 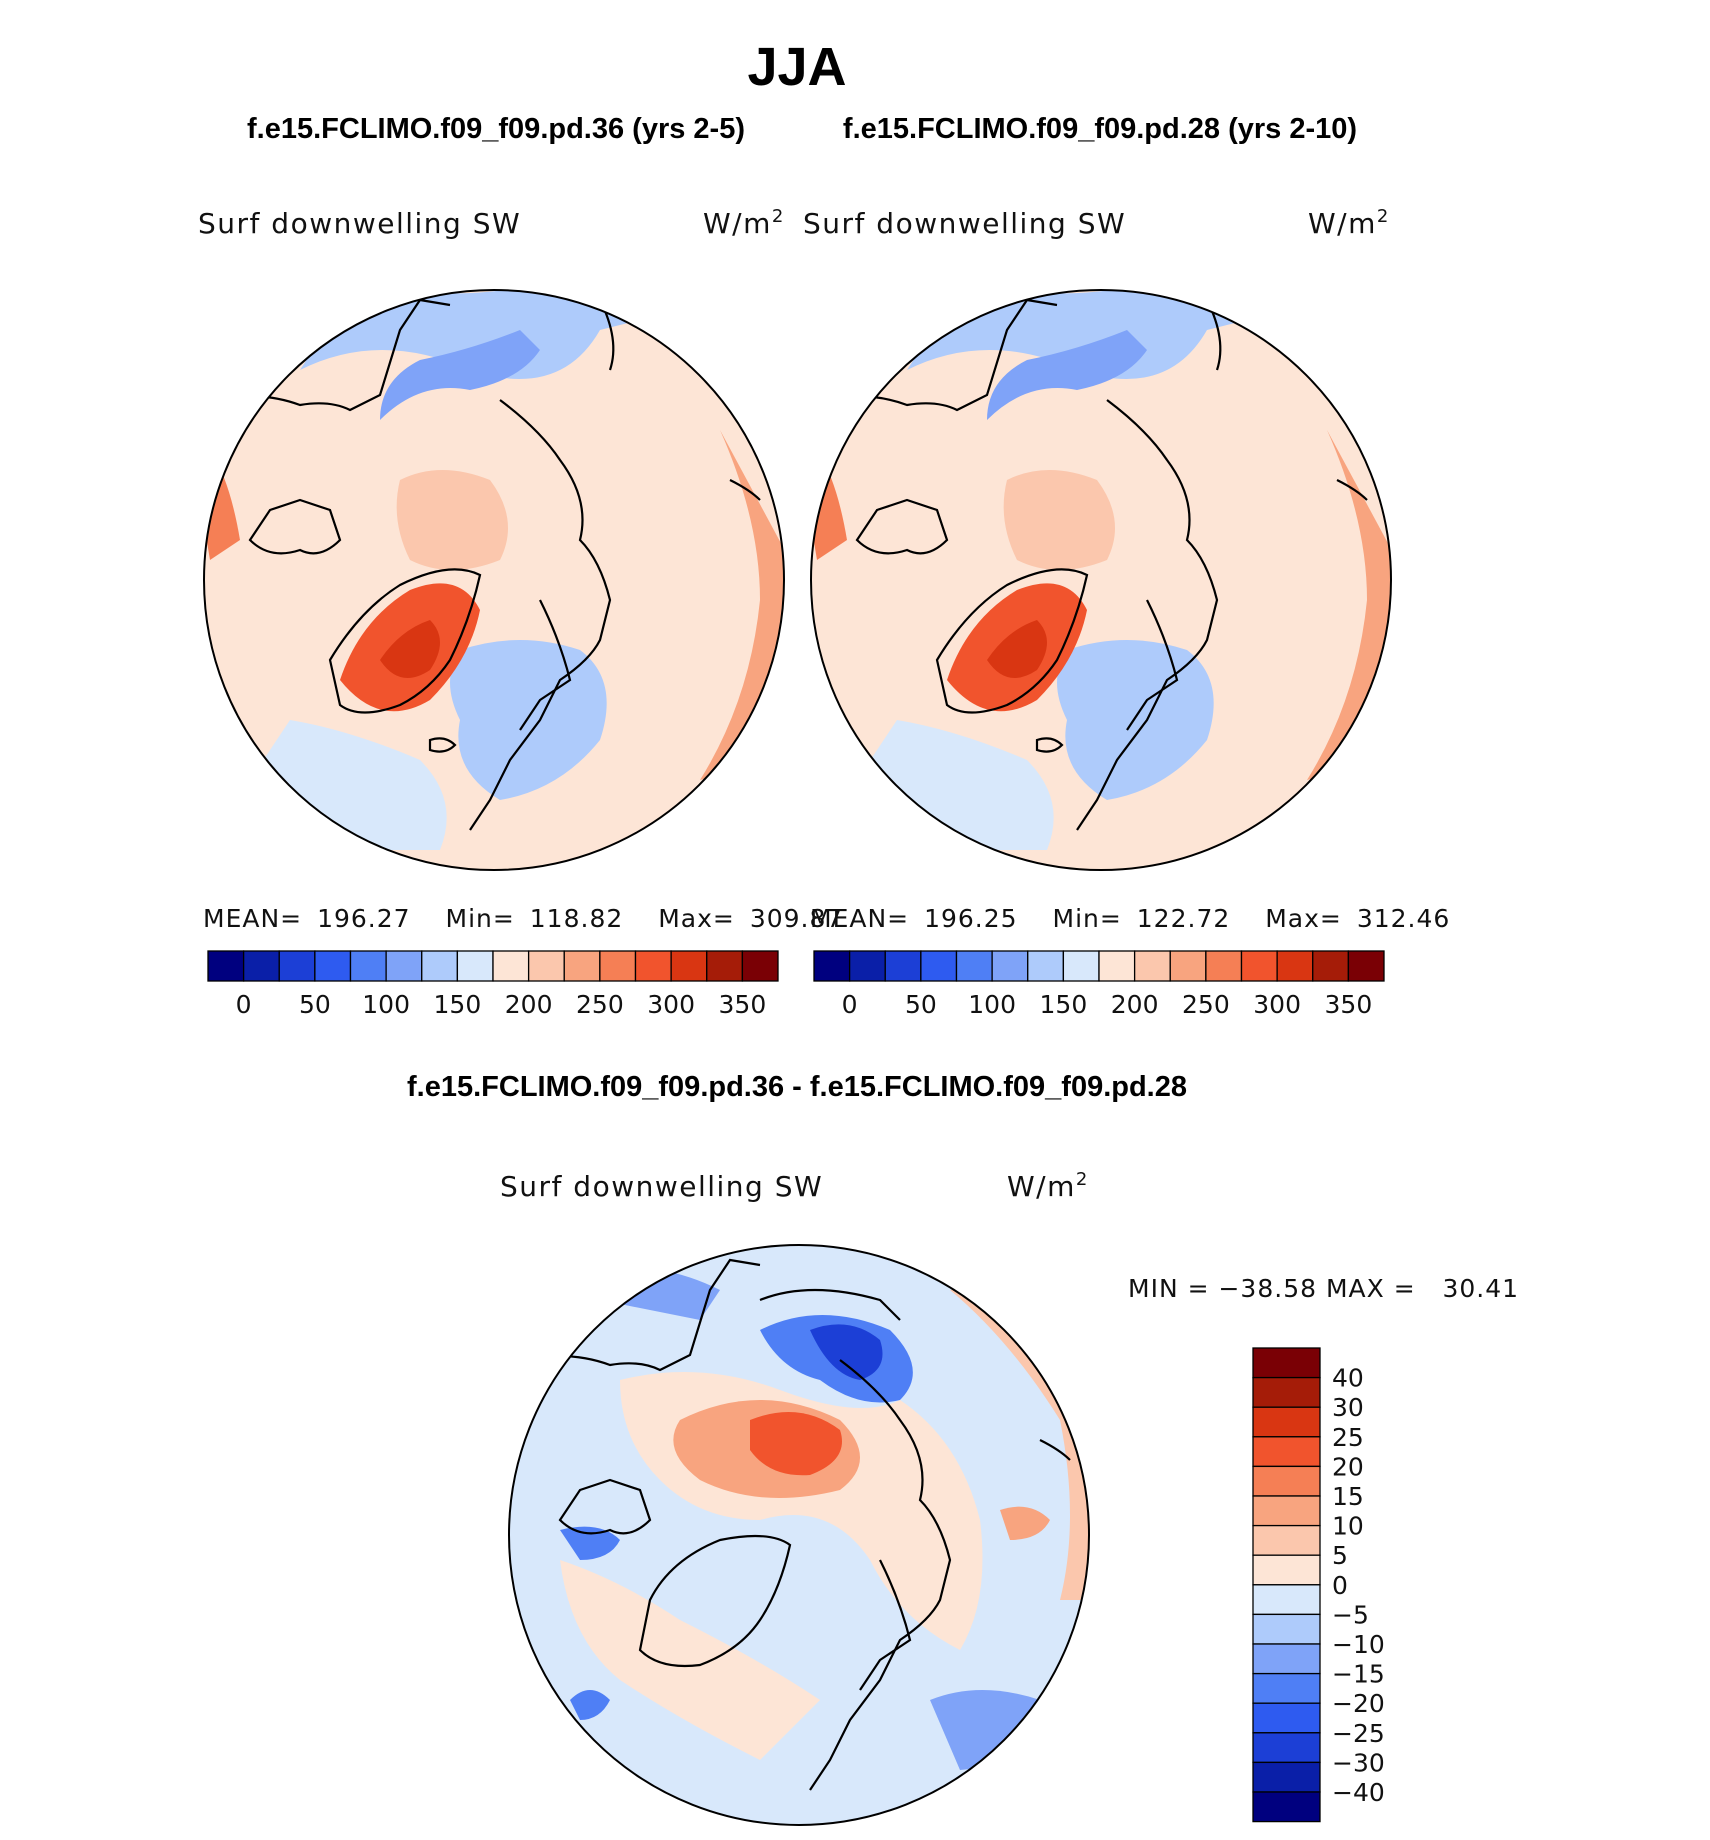 I want to click on panel-a-variable: Surf downwelling SW, so click(x=359, y=223).